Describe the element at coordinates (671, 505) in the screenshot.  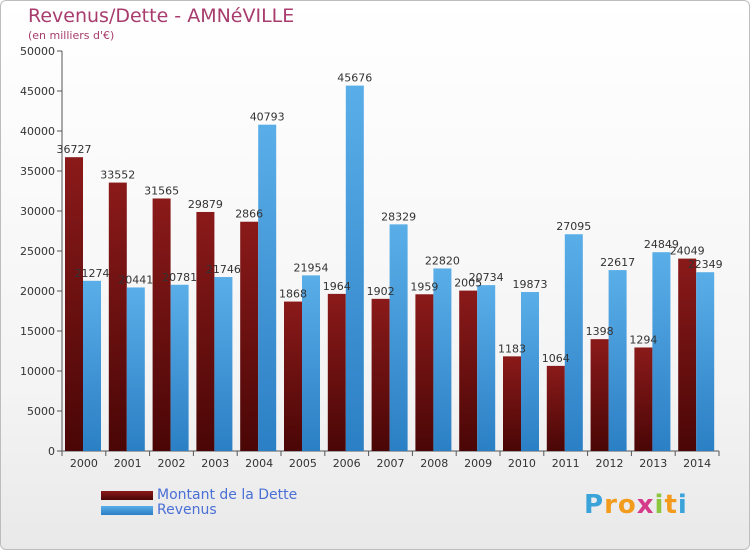
I see `logo-letter: t` at that location.